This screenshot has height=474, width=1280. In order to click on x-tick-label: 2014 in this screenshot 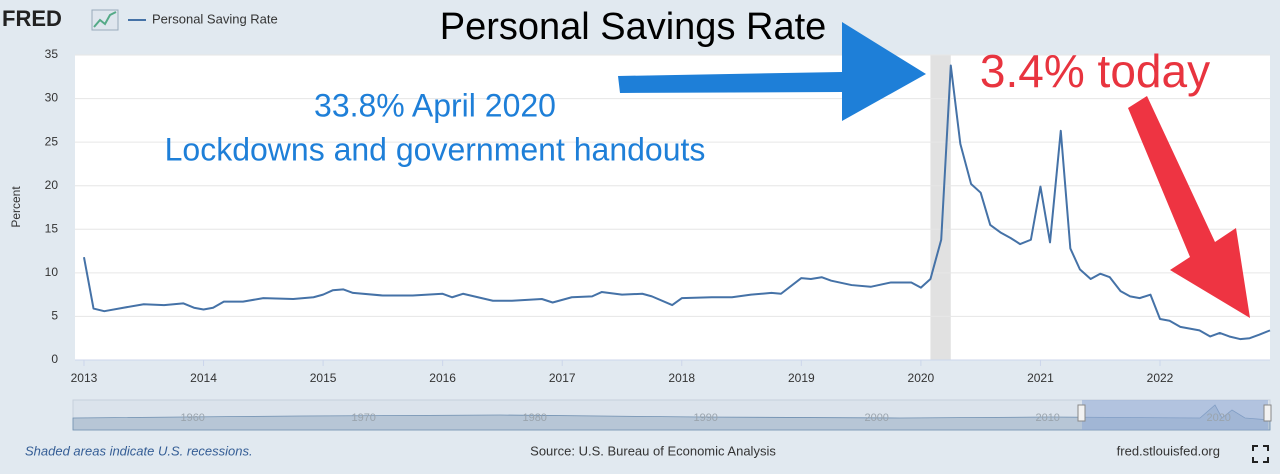, I will do `click(203, 378)`.